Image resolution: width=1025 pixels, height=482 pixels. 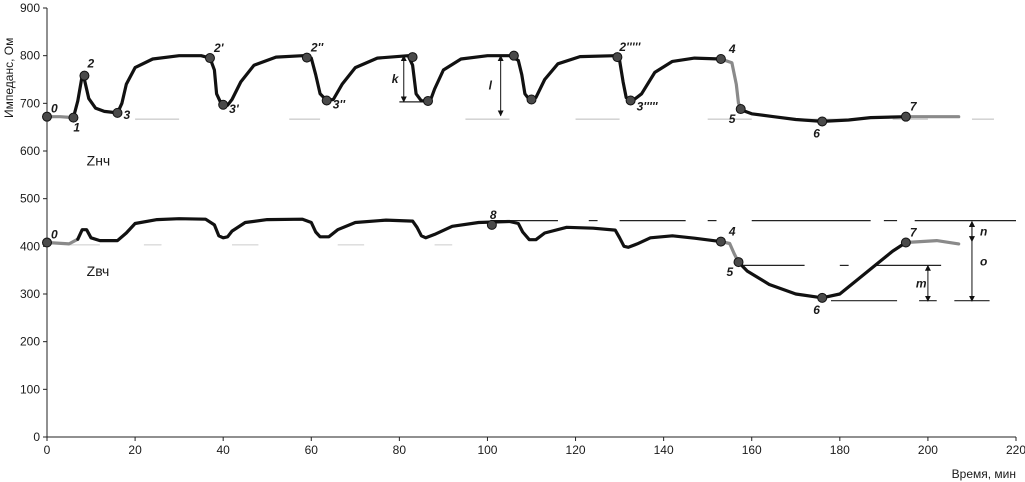 I want to click on x-tick-label: 100, so click(x=487, y=450).